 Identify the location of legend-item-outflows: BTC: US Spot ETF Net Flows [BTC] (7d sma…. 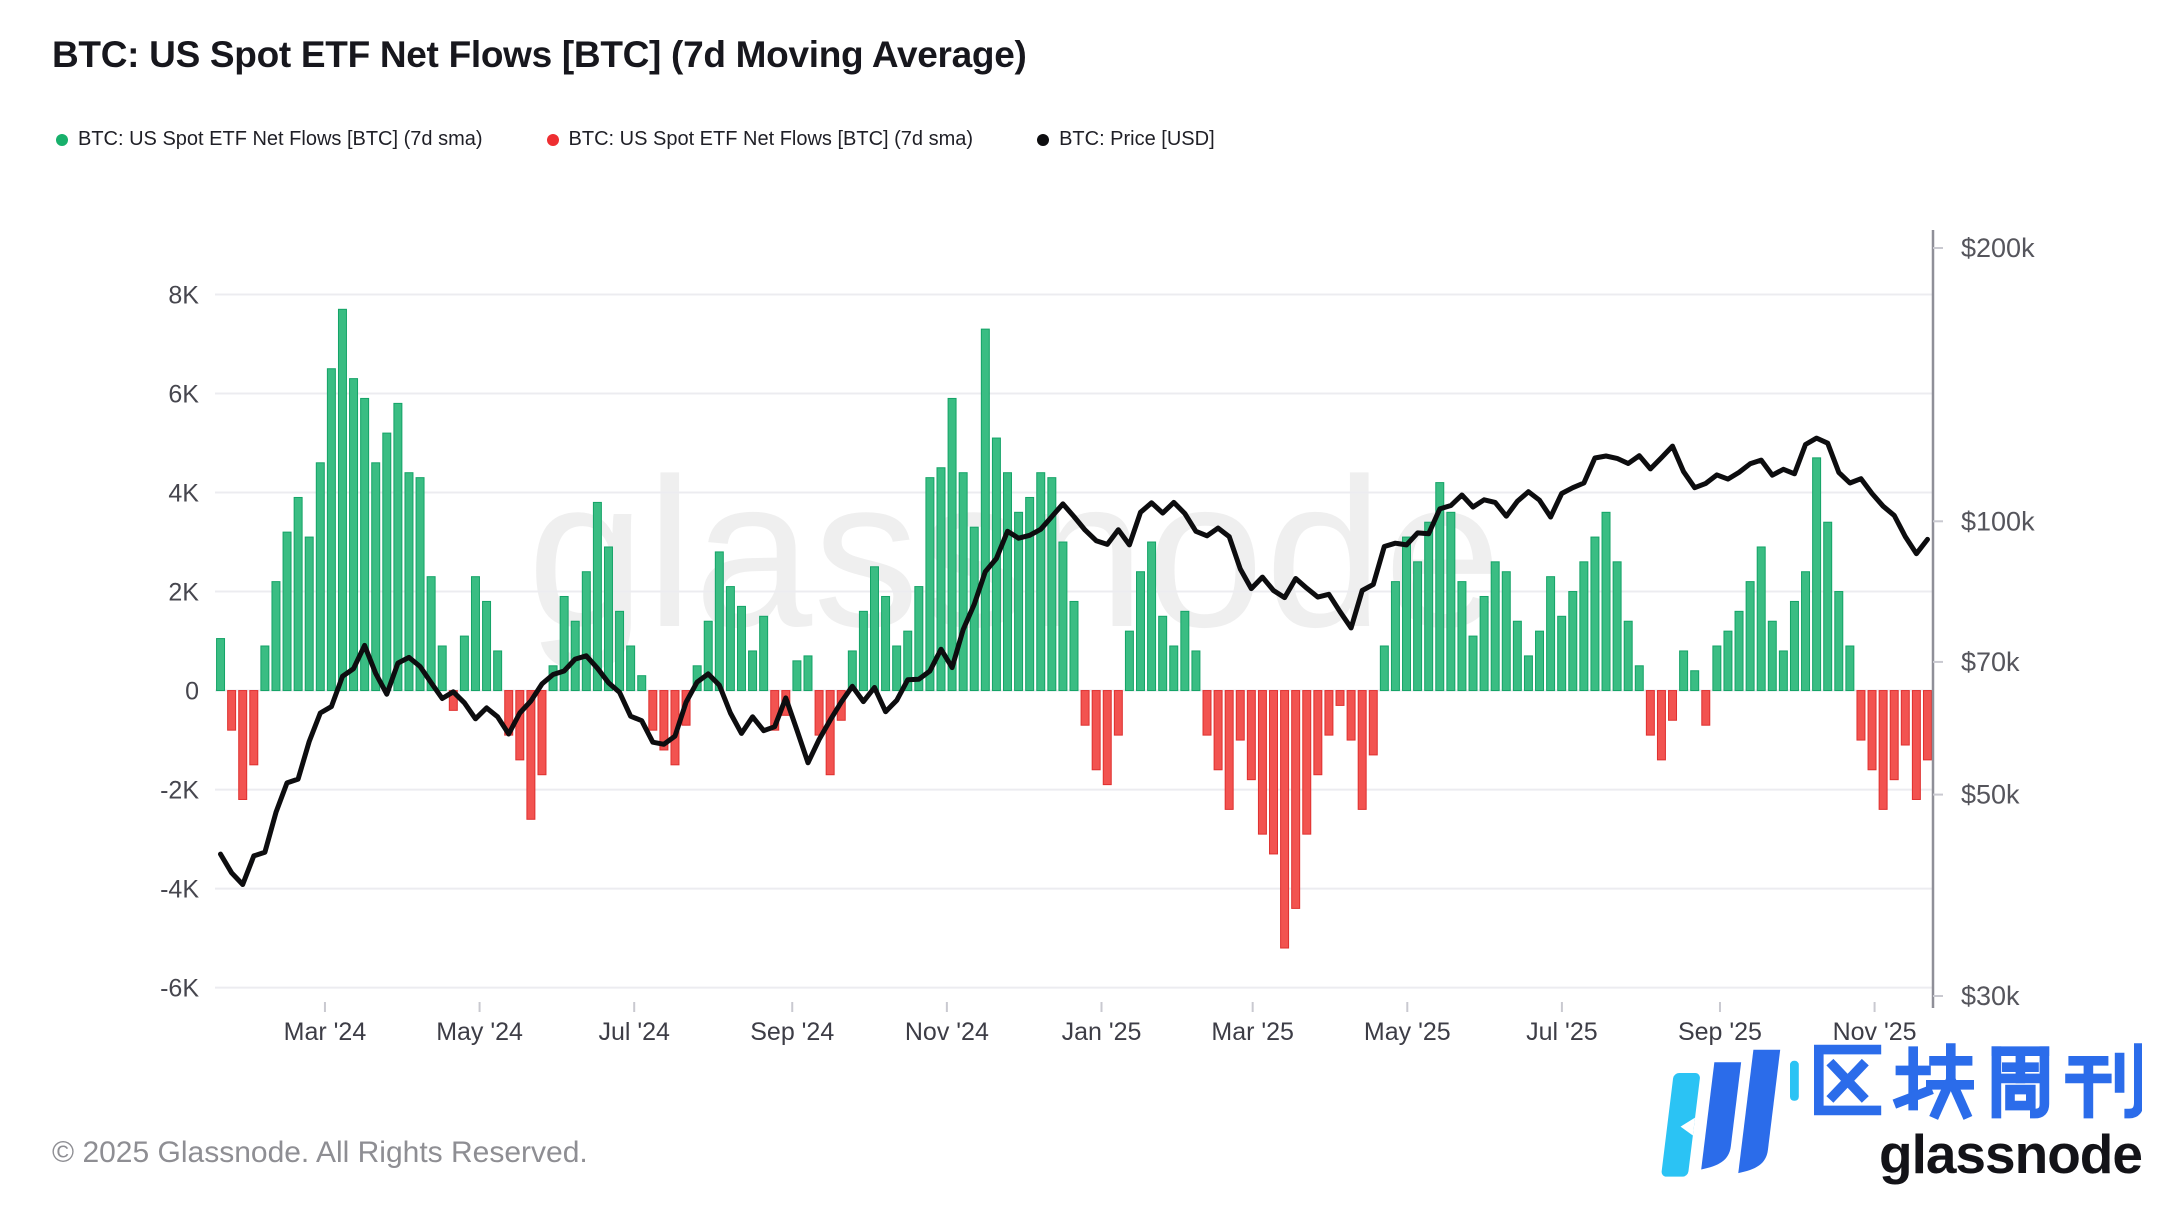
(759, 139).